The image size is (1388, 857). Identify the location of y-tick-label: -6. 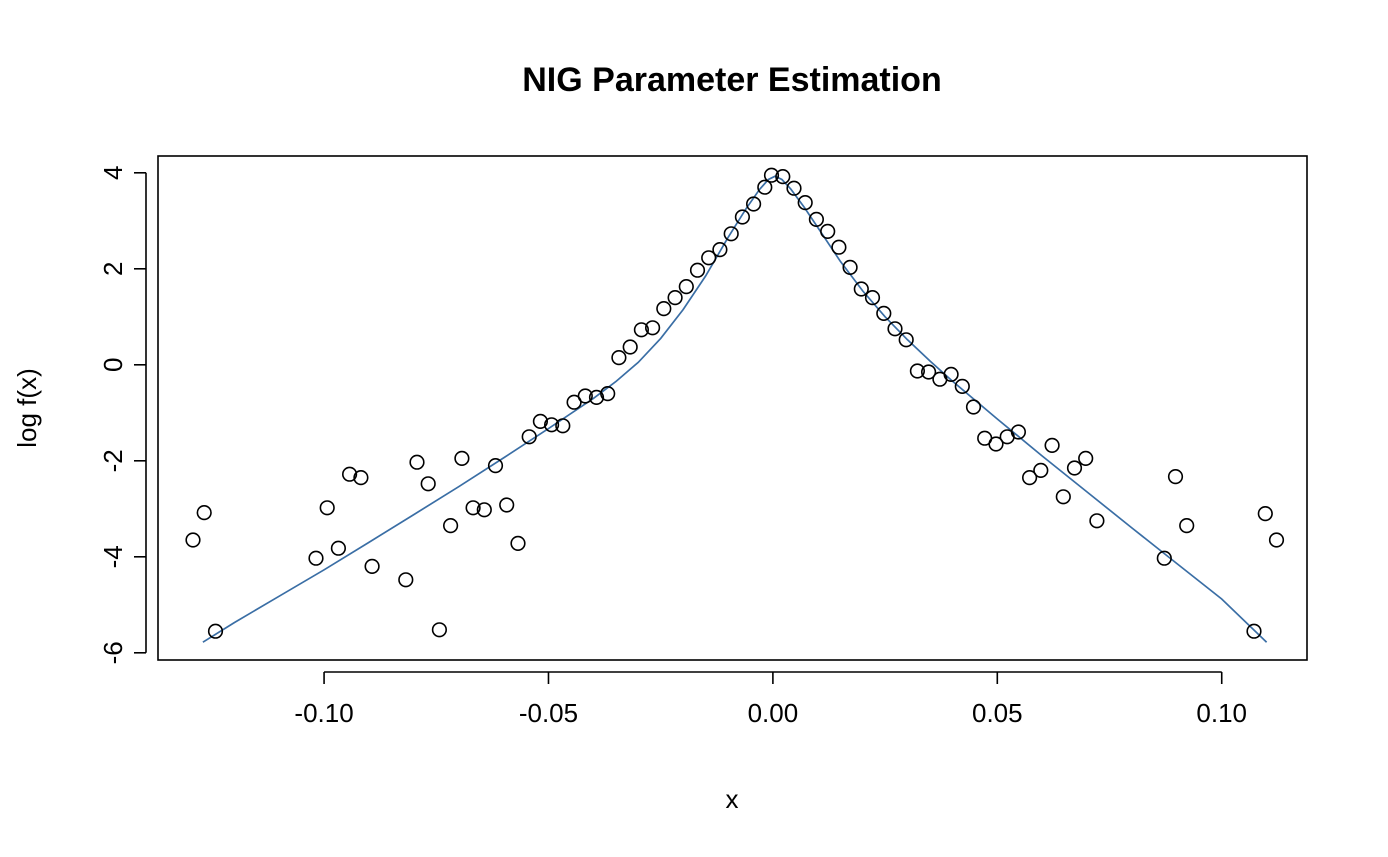
(113, 652).